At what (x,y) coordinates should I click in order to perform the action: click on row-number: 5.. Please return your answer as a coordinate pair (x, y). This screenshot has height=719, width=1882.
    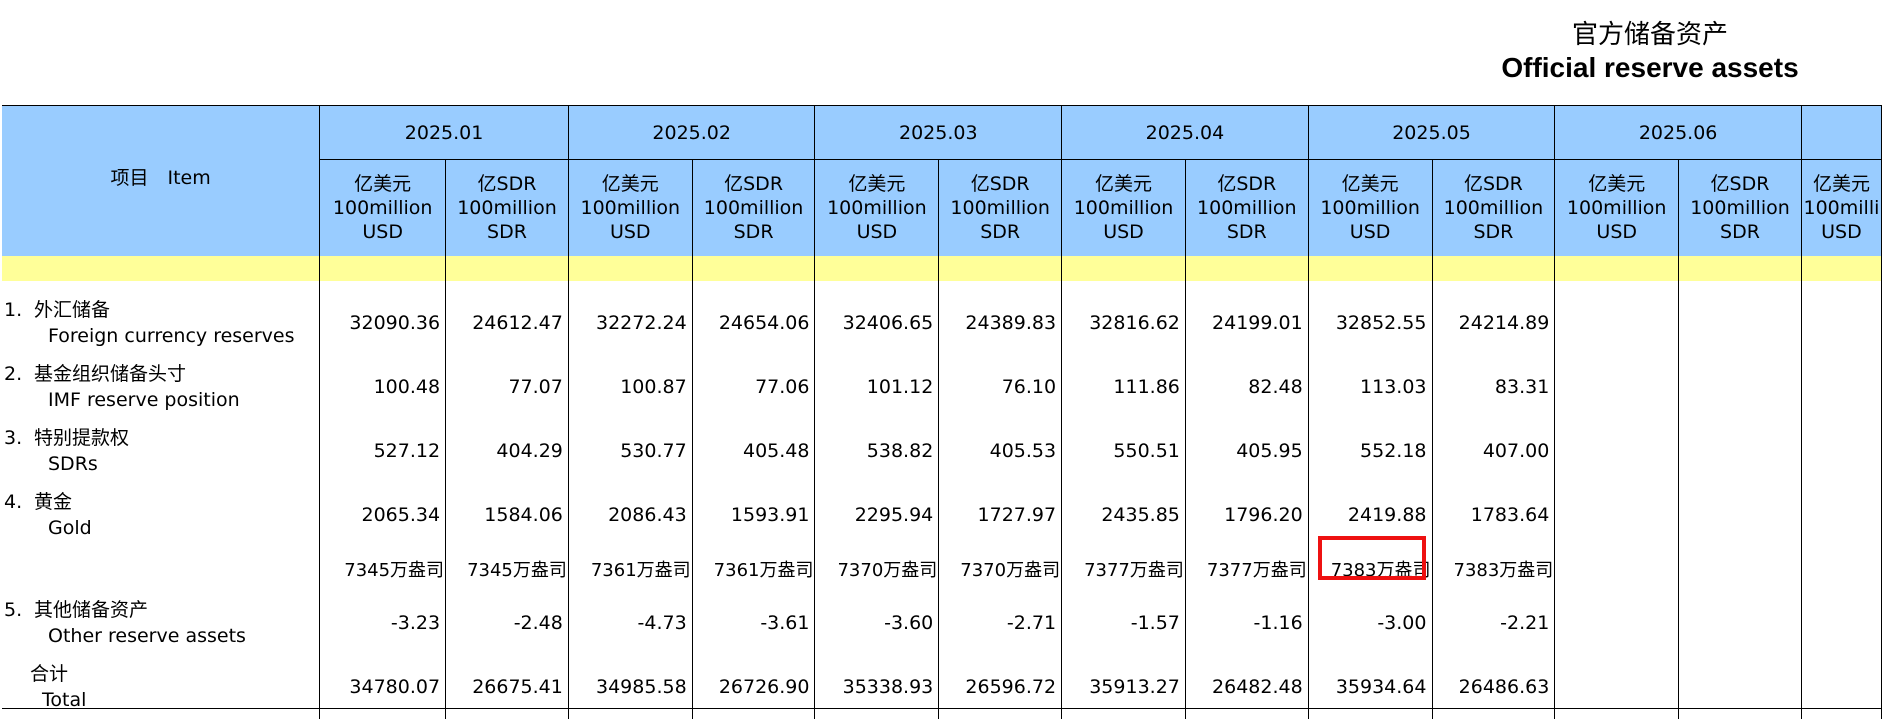
    Looking at the image, I should click on (13, 610).